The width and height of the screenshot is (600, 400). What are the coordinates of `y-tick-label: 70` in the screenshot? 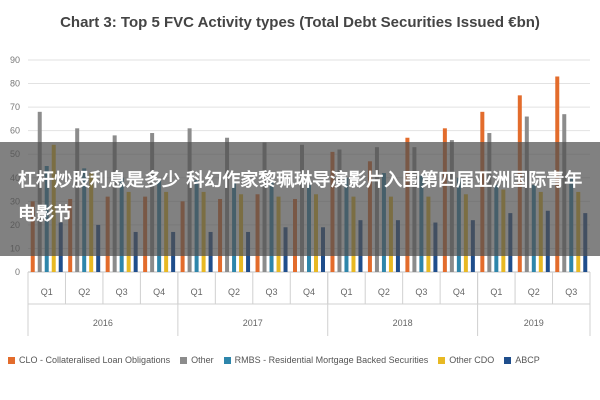 It's located at (15, 107).